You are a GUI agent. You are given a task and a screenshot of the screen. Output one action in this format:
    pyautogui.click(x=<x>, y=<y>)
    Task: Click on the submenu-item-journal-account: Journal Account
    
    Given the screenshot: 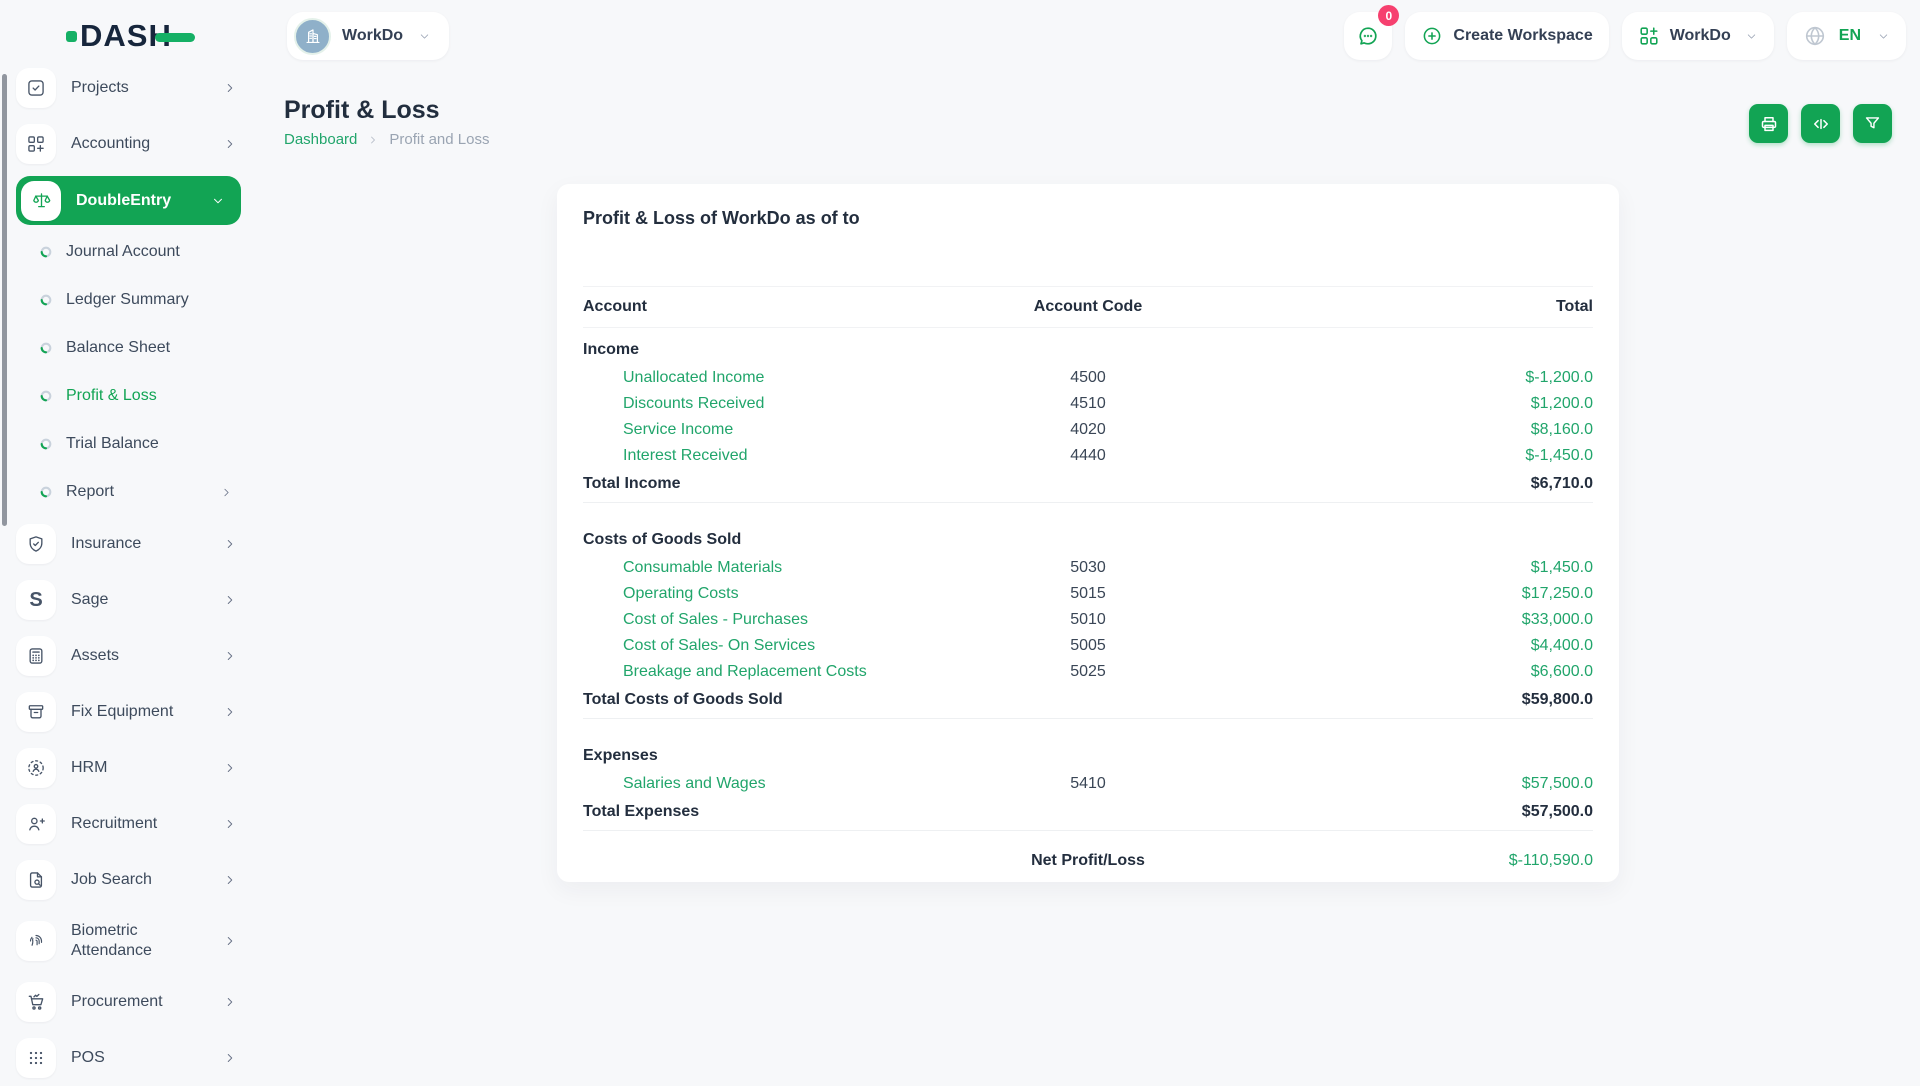 What is the action you would take?
    pyautogui.click(x=135, y=252)
    